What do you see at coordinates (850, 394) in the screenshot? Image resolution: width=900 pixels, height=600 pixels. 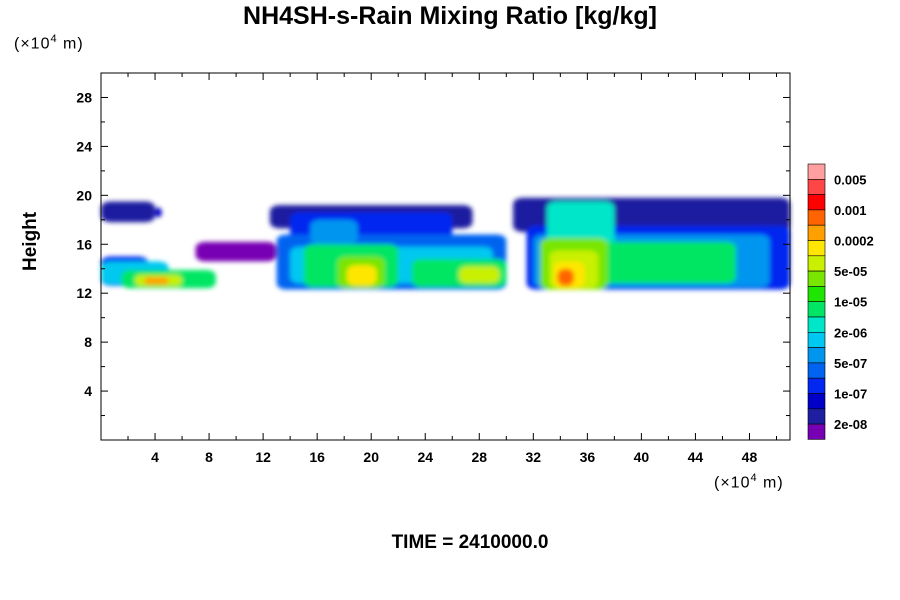 I see `colorbar-label: 1e-07` at bounding box center [850, 394].